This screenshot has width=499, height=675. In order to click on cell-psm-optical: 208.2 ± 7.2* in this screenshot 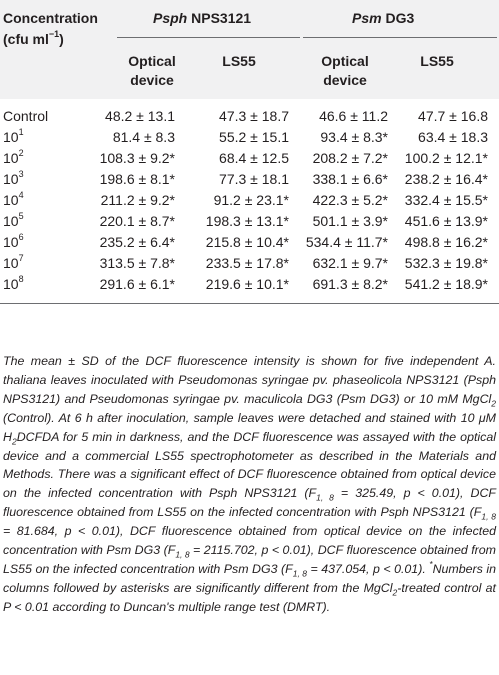, I will do `click(350, 158)`.